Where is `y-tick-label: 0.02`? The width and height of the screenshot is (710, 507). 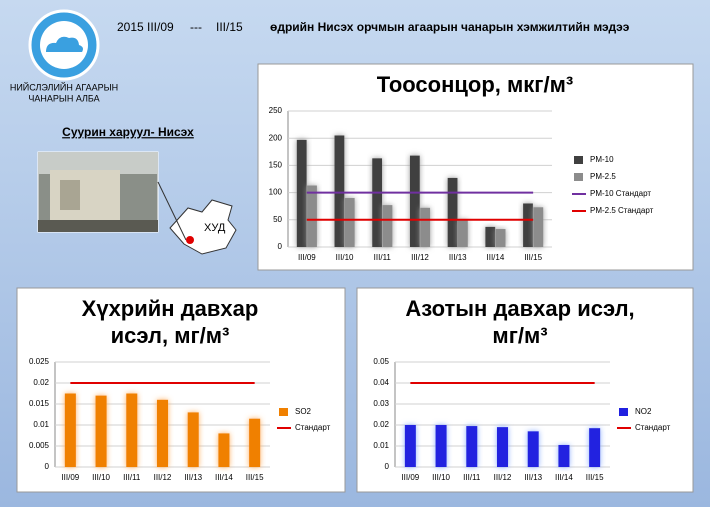 y-tick-label: 0.02 is located at coordinates (41, 382).